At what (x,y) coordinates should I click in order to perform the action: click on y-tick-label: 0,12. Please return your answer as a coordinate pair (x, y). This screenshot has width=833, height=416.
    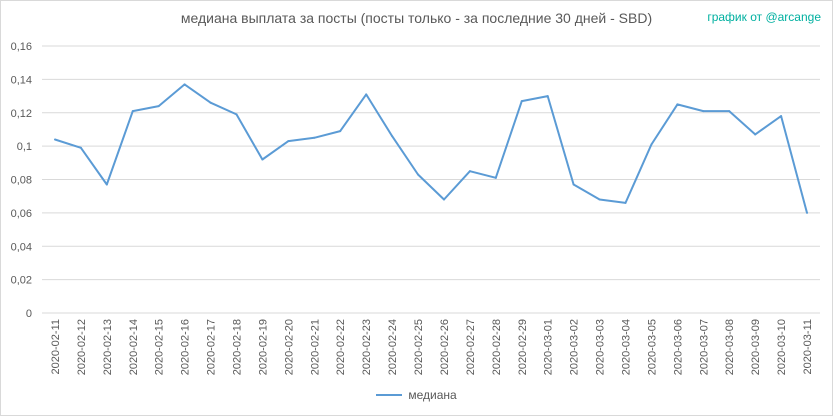
    Looking at the image, I should click on (21, 114).